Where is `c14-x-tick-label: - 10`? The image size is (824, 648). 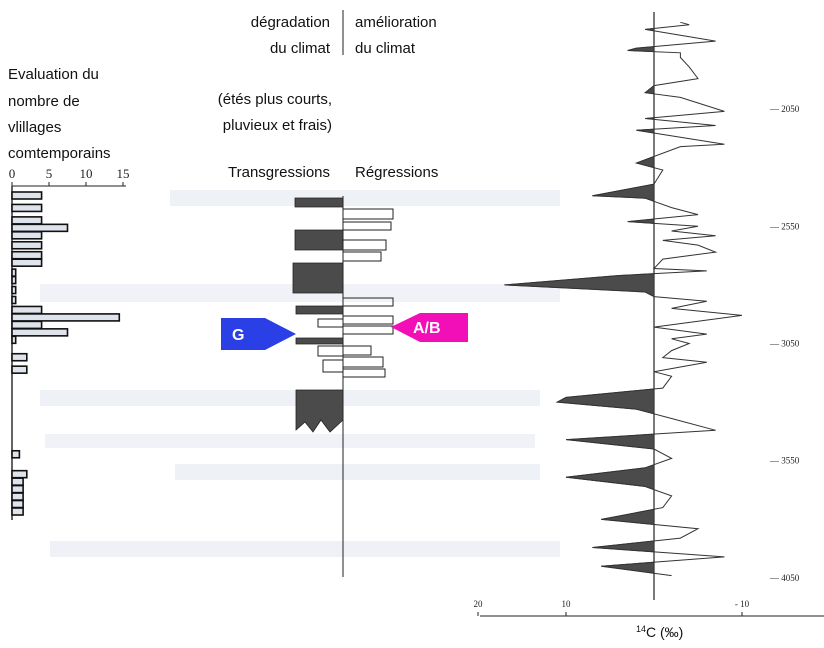 c14-x-tick-label: - 10 is located at coordinates (742, 604).